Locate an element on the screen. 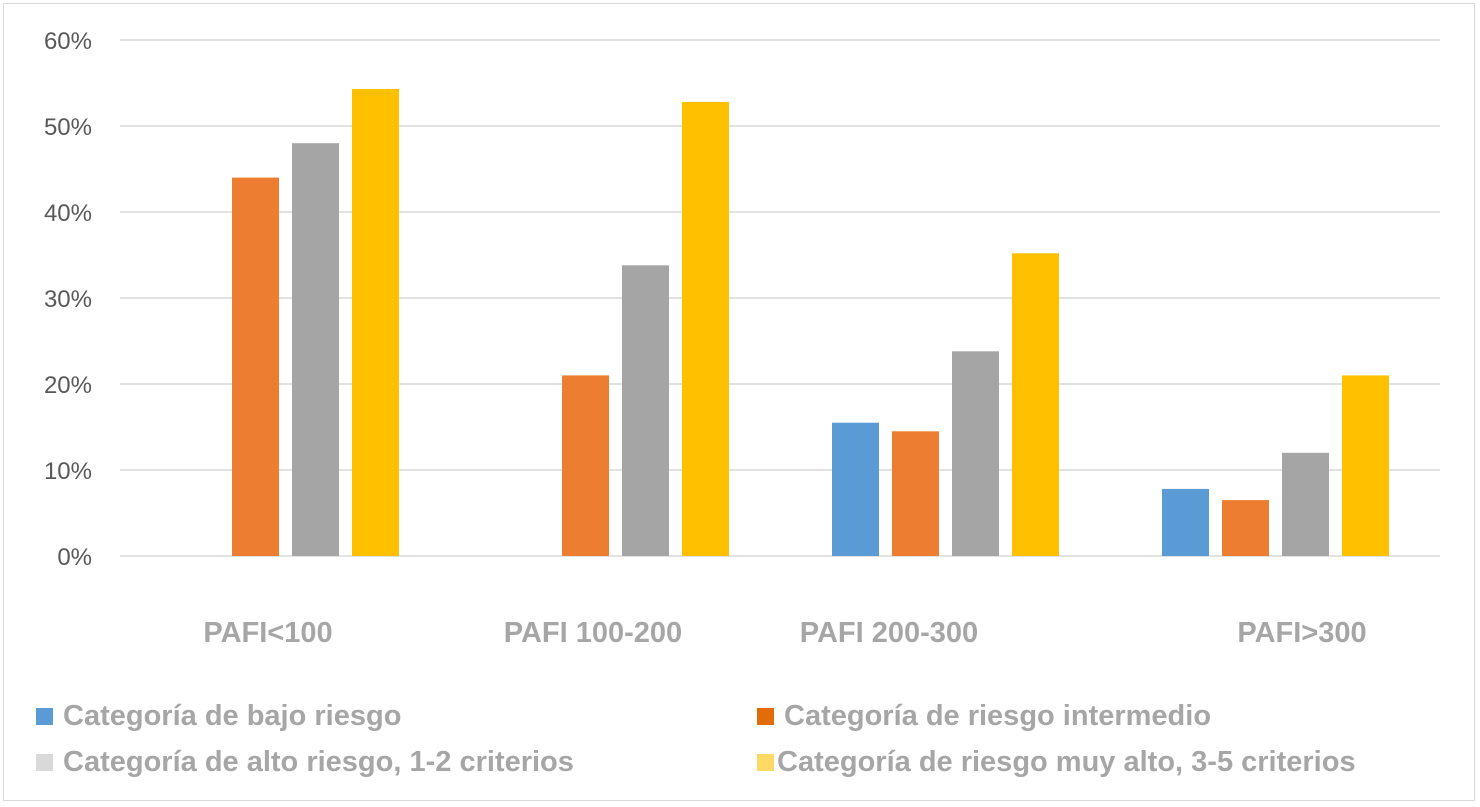 The width and height of the screenshot is (1480, 807). y-tick-label: 50% is located at coordinates (68, 127).